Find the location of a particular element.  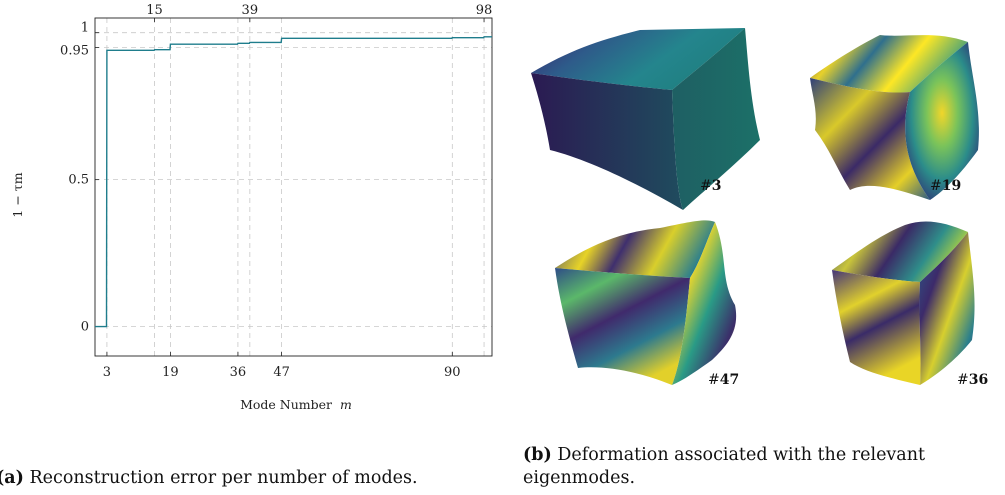

x-top-tick-label-39: 39 is located at coordinates (250, 10).